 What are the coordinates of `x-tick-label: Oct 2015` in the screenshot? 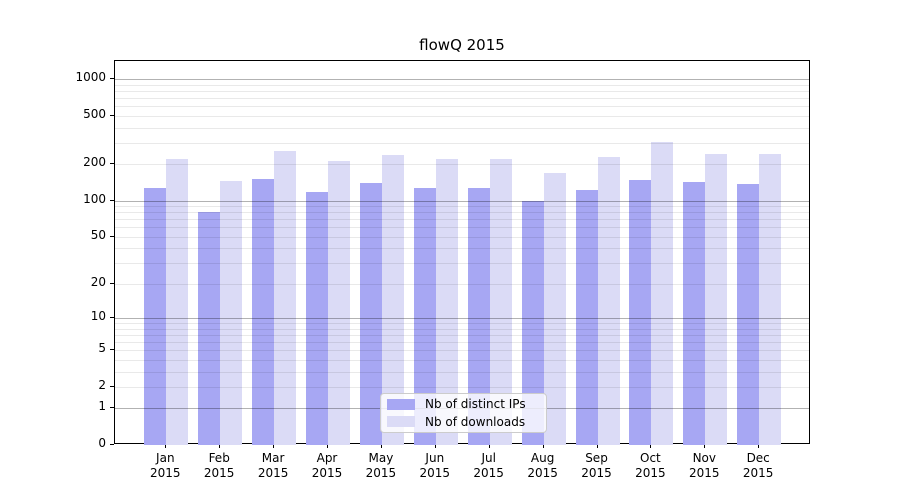 It's located at (650, 465).